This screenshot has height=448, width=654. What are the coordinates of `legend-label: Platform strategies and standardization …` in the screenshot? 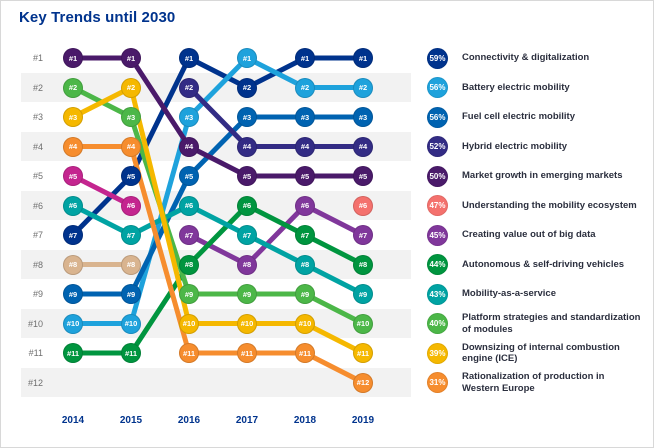 It's located at (551, 323).